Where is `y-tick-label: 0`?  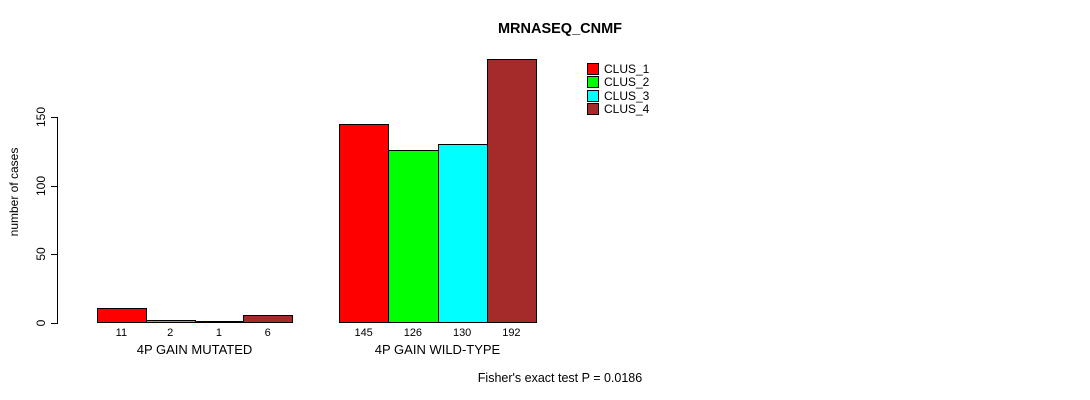
y-tick-label: 0 is located at coordinates (41, 323).